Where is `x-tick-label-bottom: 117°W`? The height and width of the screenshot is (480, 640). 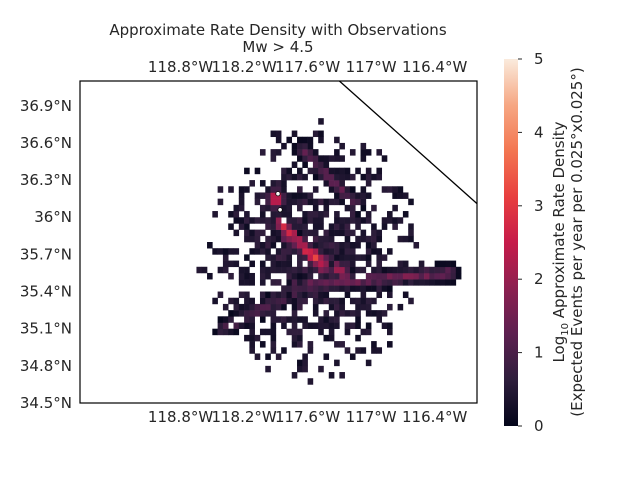
x-tick-label-bottom: 117°W is located at coordinates (371, 417).